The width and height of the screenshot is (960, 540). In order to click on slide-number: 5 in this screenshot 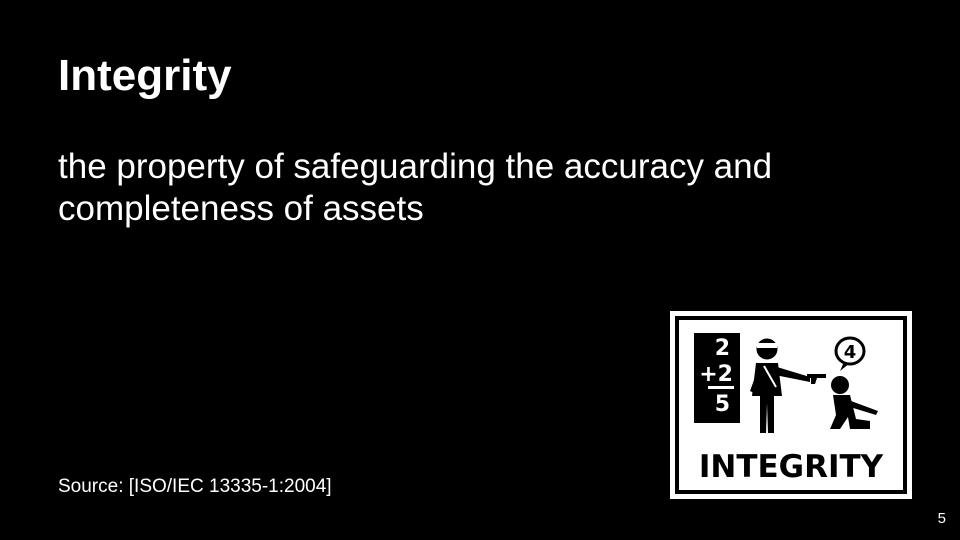, I will do `click(941, 518)`.